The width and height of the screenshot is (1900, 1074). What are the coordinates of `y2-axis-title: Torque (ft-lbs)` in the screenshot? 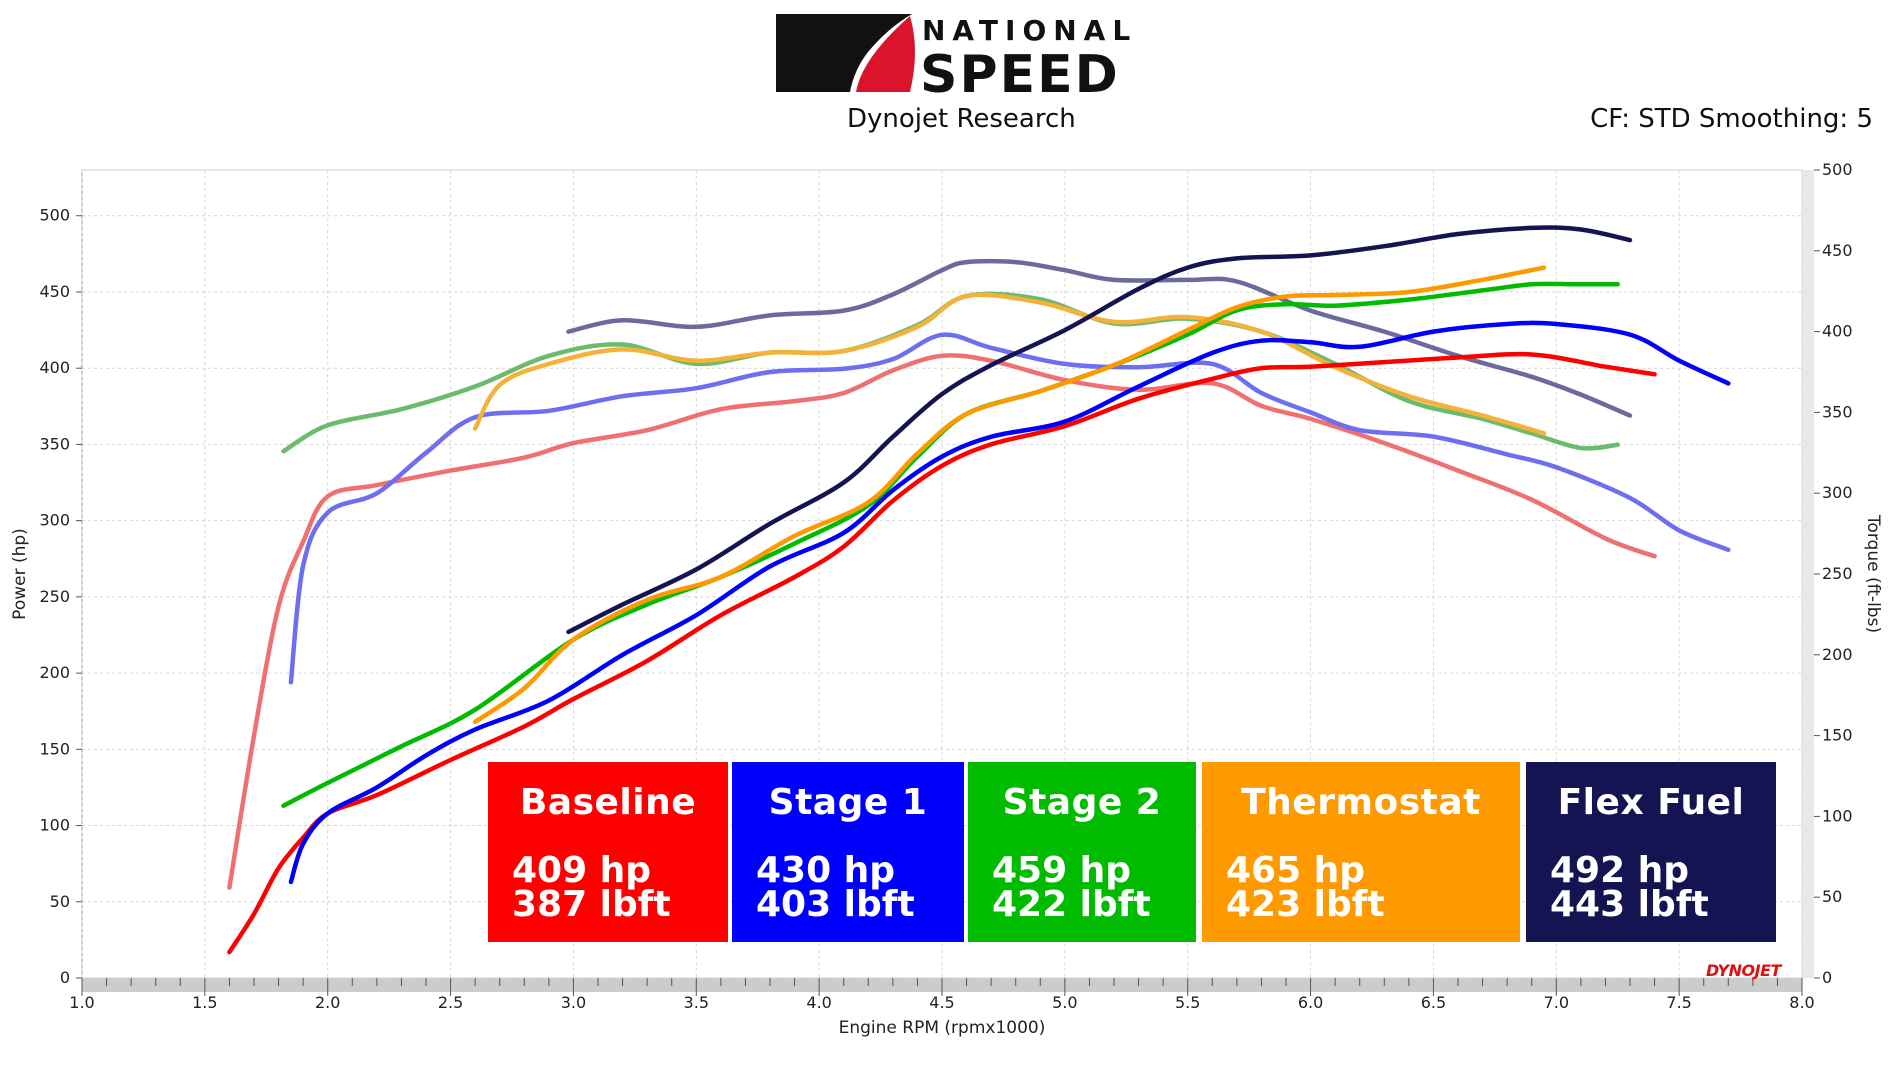 It's located at (1873, 573).